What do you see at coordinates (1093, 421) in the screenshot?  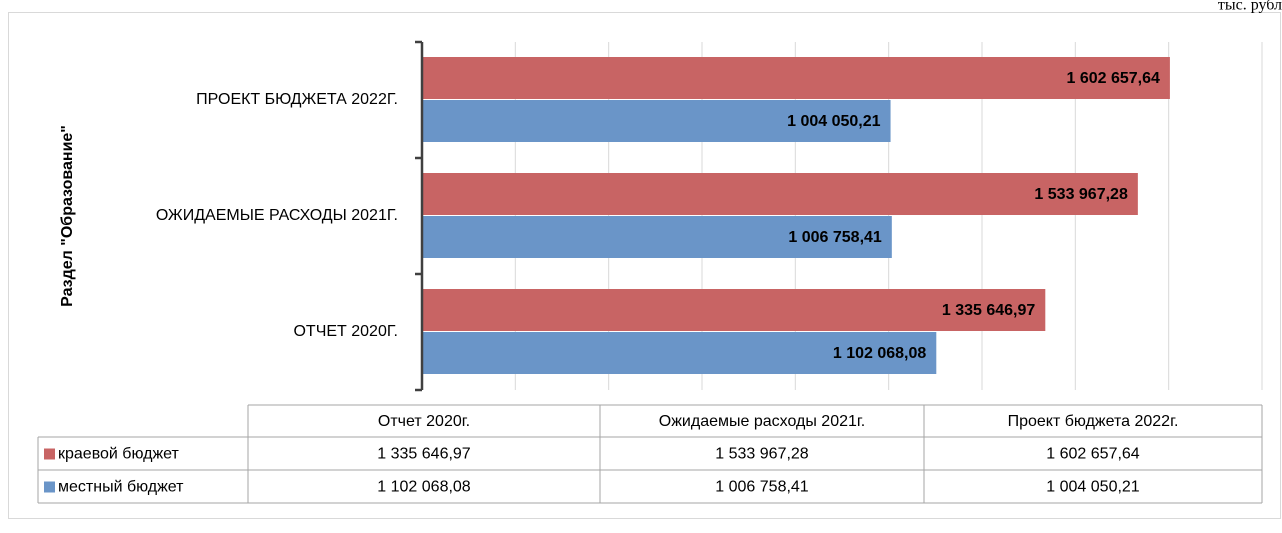 I see `table-header: Проект бюджета 2022г.` at bounding box center [1093, 421].